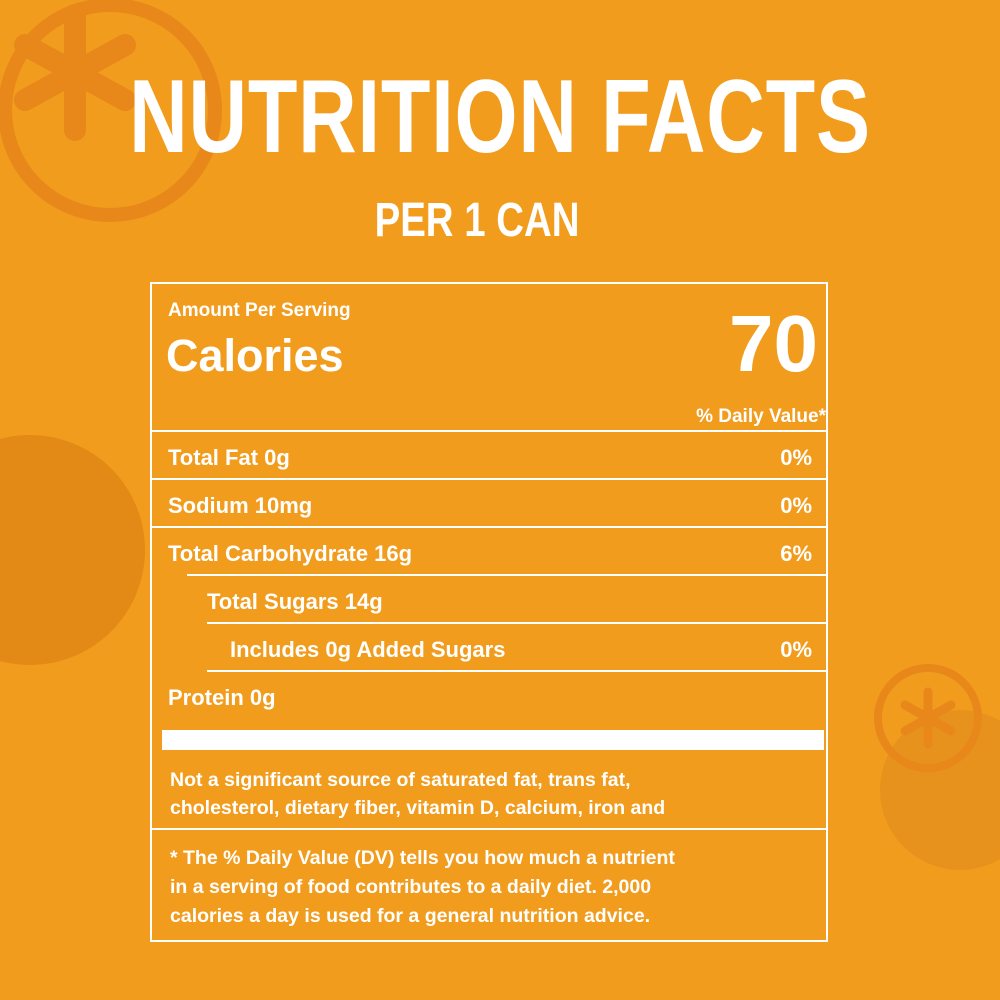 The width and height of the screenshot is (1000, 1000). What do you see at coordinates (500, 117) in the screenshot?
I see `title: NUTRITION FACTS` at bounding box center [500, 117].